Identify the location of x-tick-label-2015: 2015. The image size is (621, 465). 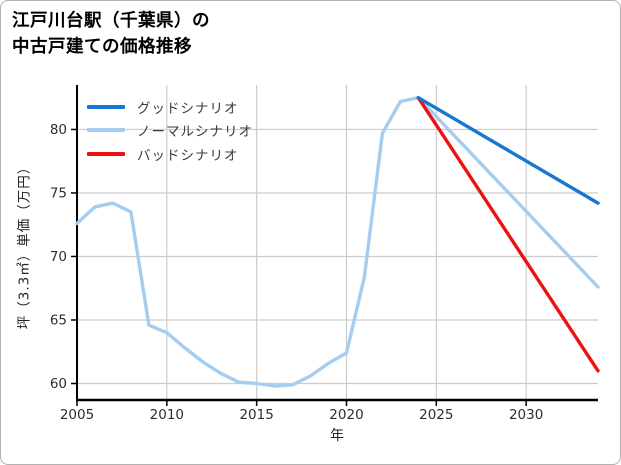
(256, 415).